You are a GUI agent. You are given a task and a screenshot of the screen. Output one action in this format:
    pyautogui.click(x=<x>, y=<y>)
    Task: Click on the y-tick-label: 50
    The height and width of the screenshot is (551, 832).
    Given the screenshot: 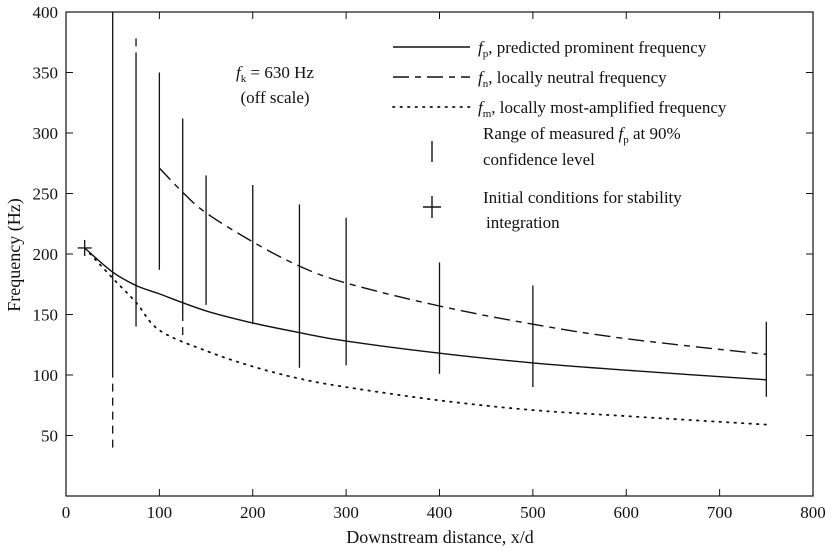 What is the action you would take?
    pyautogui.click(x=49, y=436)
    